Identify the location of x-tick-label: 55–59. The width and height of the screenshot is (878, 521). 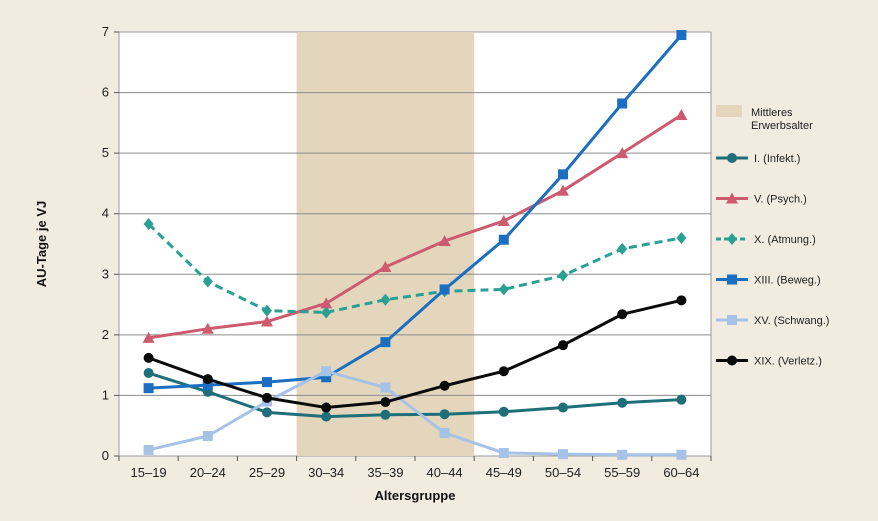
(622, 472).